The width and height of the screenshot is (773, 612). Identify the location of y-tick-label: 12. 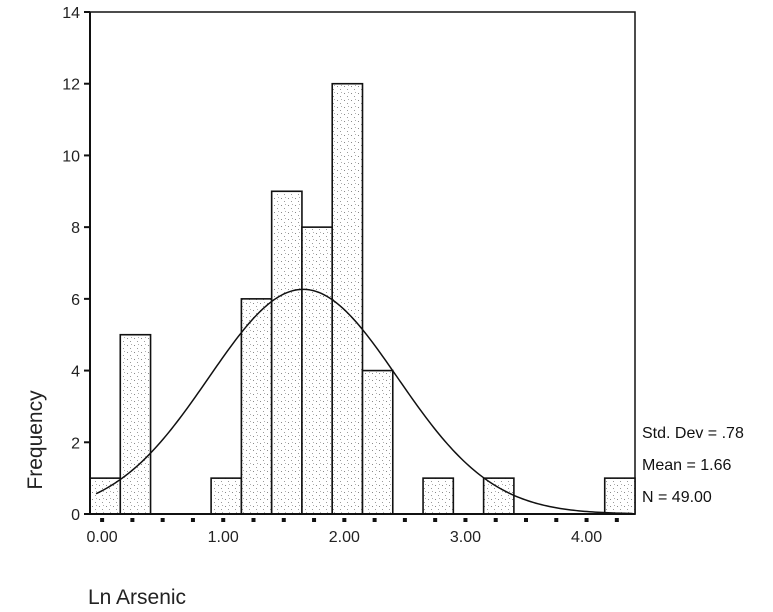
(71, 85).